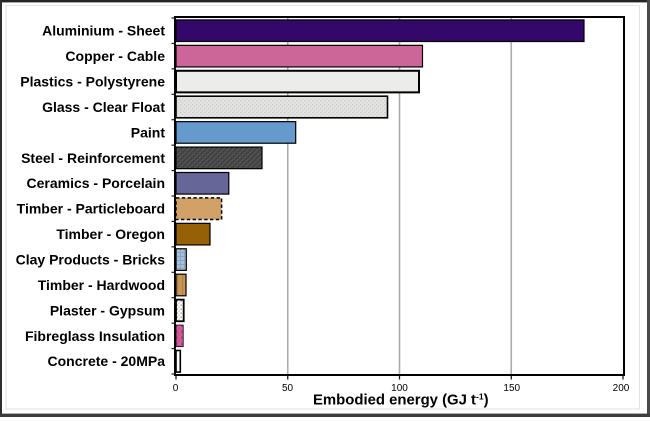  What do you see at coordinates (101, 285) in the screenshot?
I see `svg-text: Timber - Hardwood` at bounding box center [101, 285].